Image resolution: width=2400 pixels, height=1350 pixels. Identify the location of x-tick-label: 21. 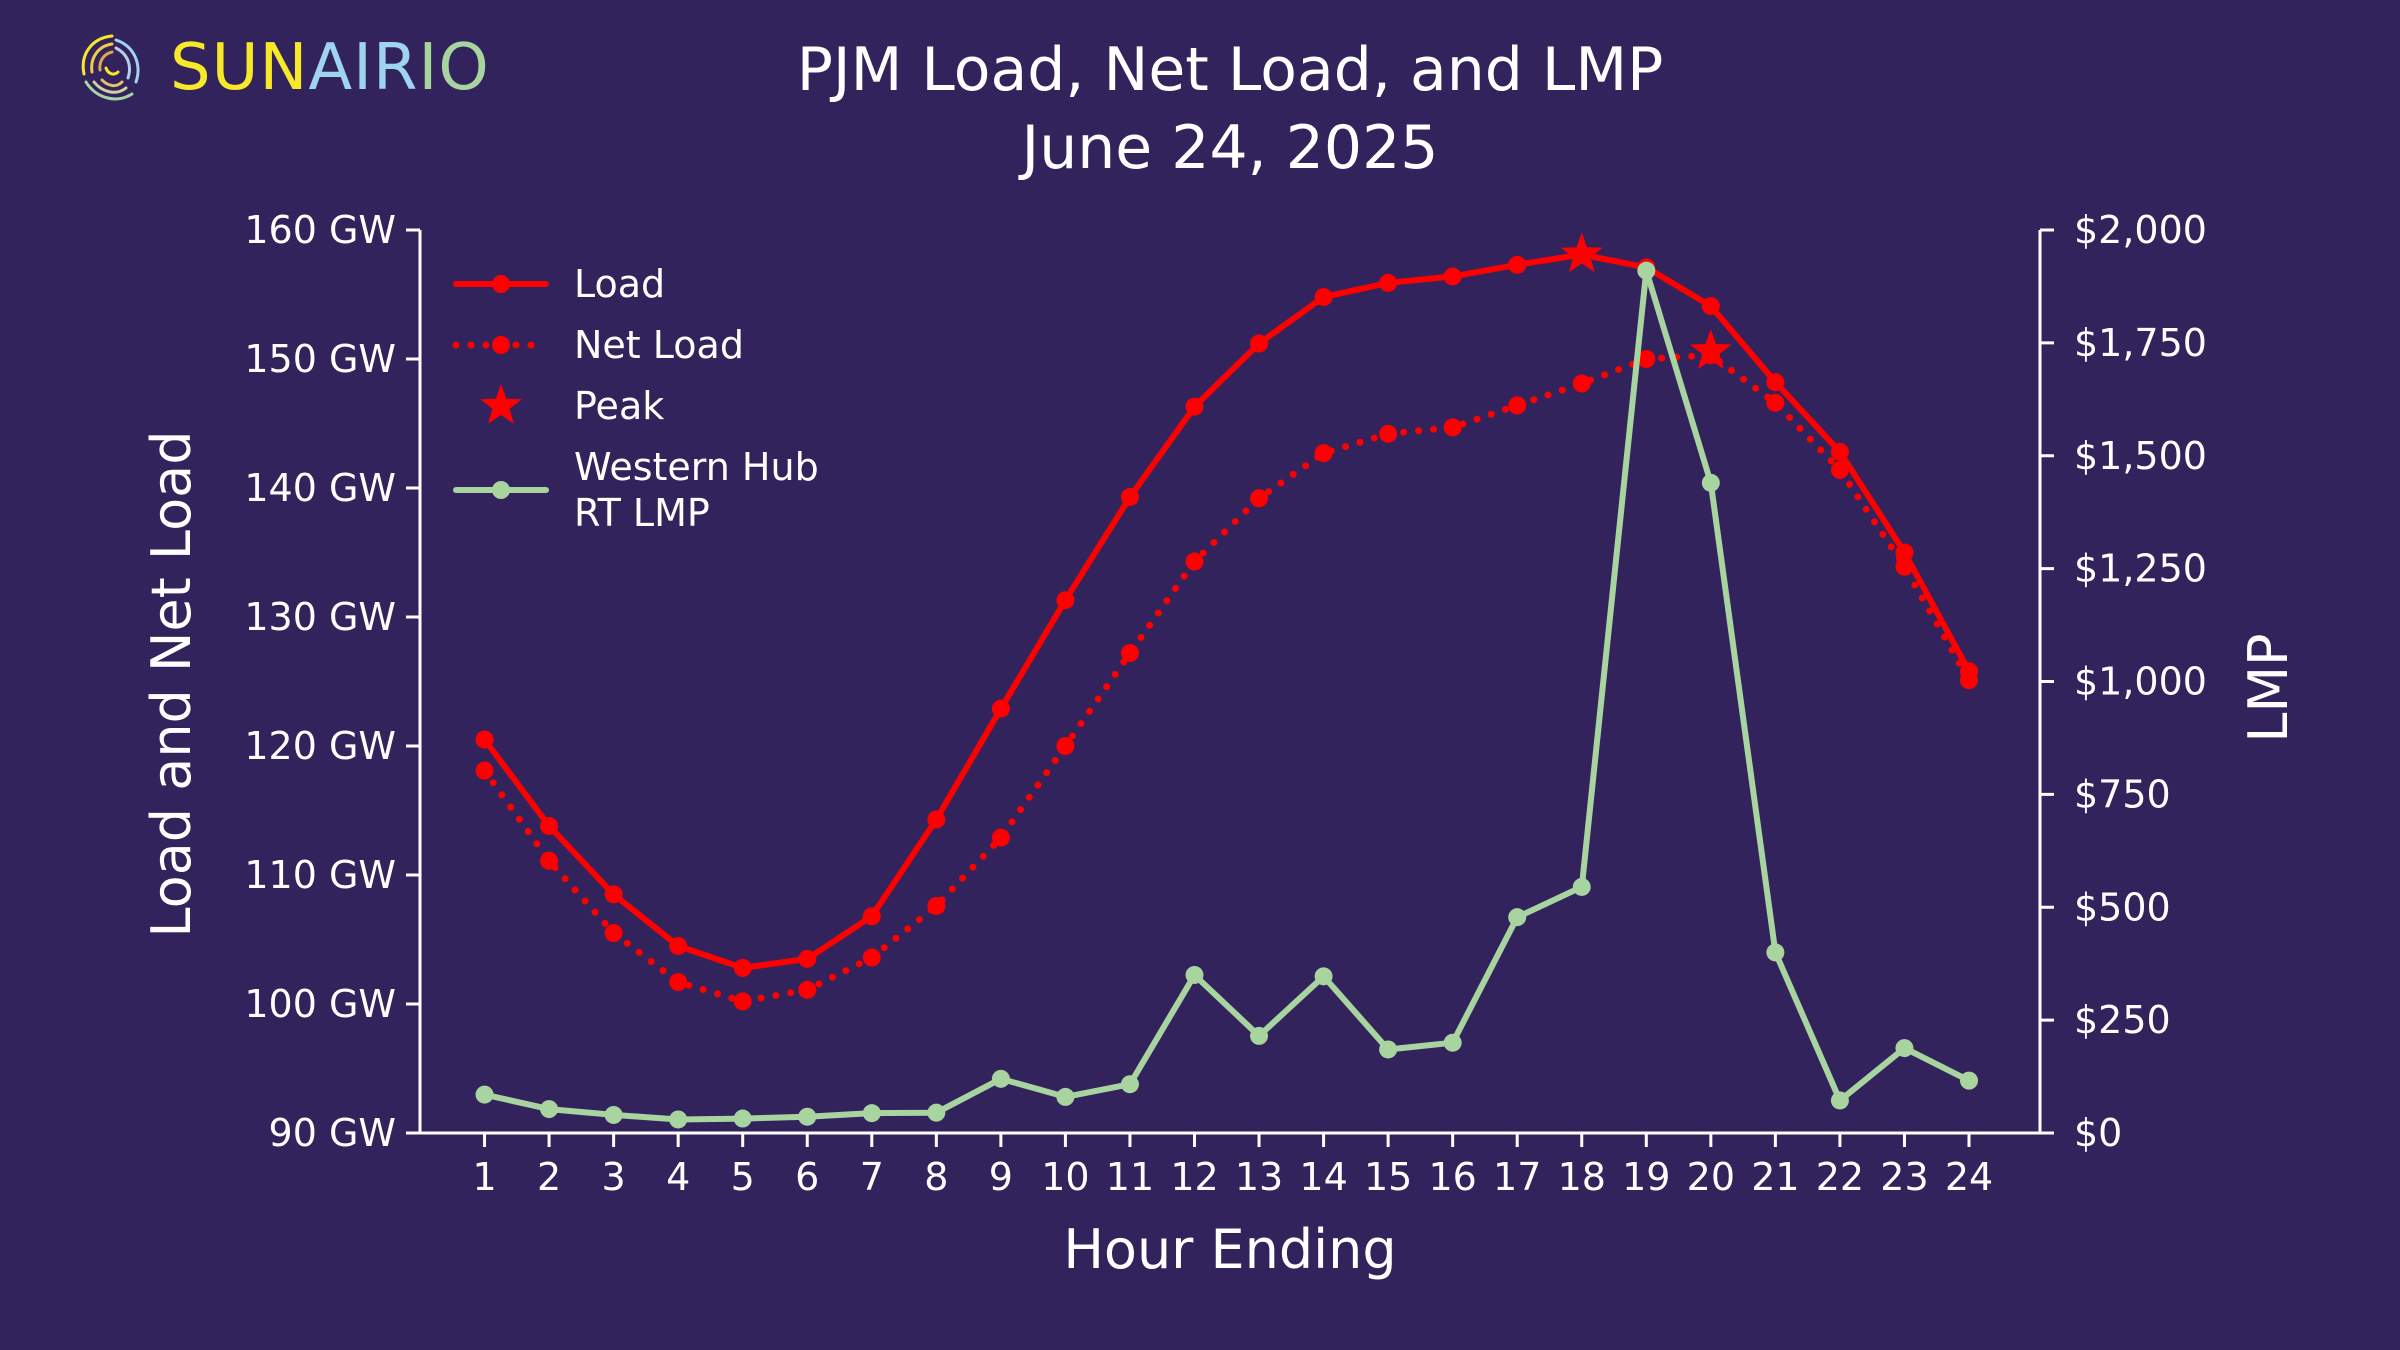
(1775, 1177).